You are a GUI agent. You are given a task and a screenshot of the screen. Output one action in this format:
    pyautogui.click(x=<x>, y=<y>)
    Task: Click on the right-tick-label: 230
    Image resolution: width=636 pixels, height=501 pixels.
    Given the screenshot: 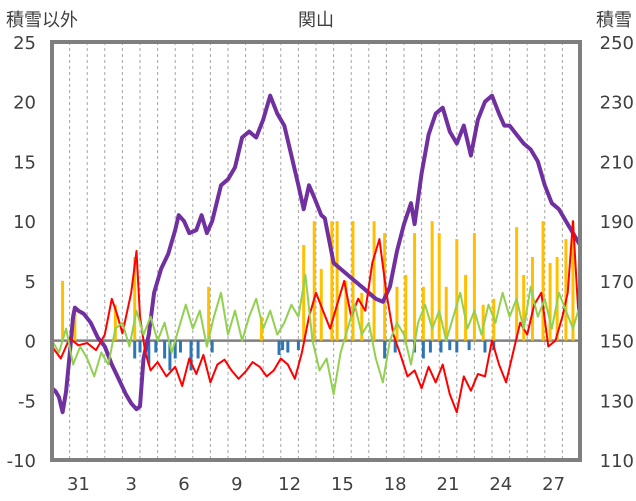 What is the action you would take?
    pyautogui.click(x=617, y=103)
    